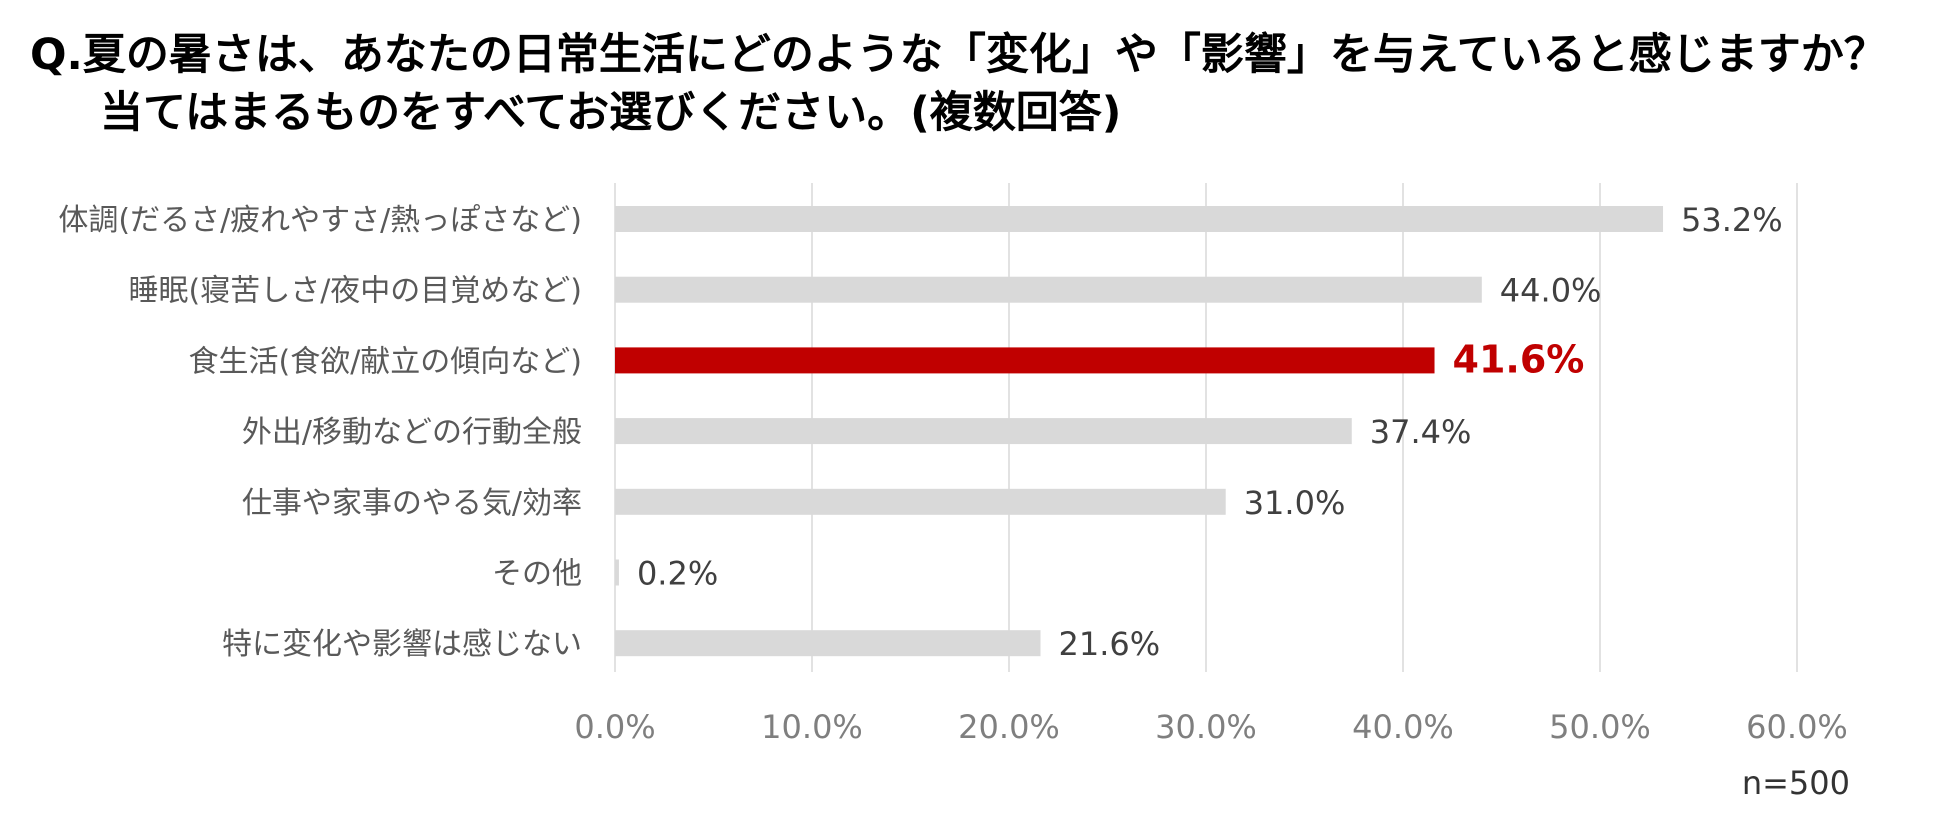 The height and width of the screenshot is (819, 1950). I want to click on category-label: 体調(だるさ/疲れやすさ/熱っぽさなど), so click(320, 220).